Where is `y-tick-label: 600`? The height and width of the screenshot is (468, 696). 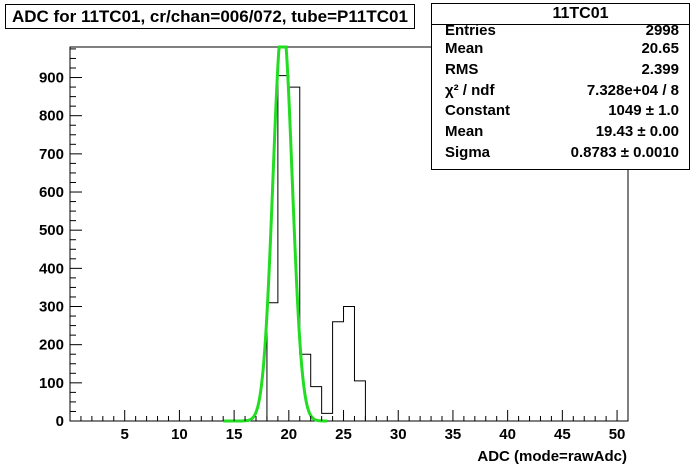 y-tick-label: 600 is located at coordinates (51, 192).